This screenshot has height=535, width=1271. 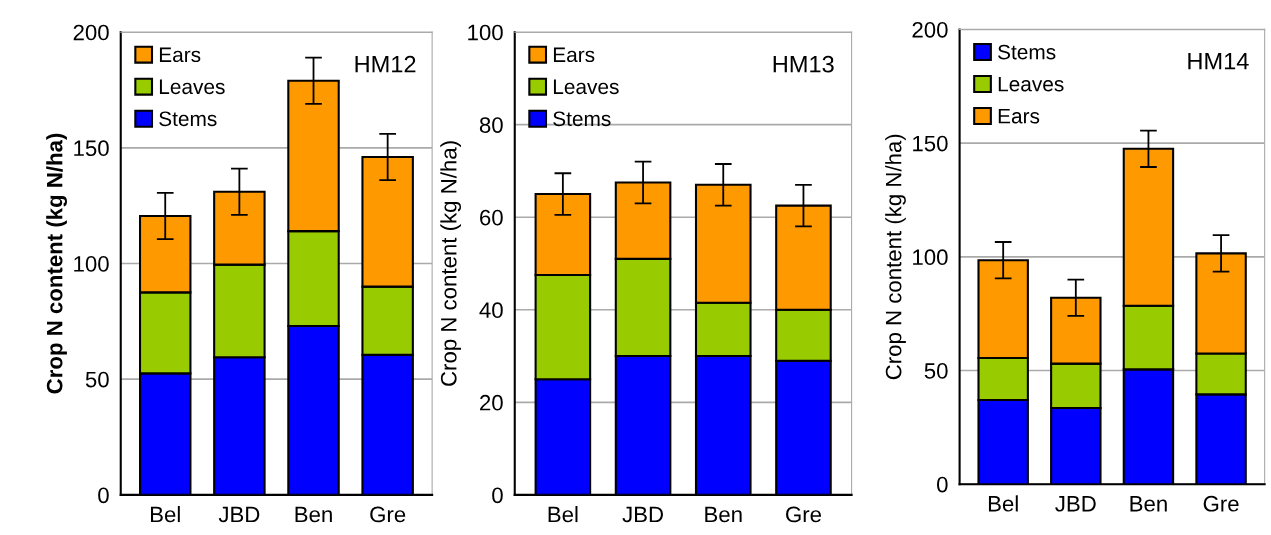 What do you see at coordinates (803, 64) in the screenshot?
I see `annotation: HM13` at bounding box center [803, 64].